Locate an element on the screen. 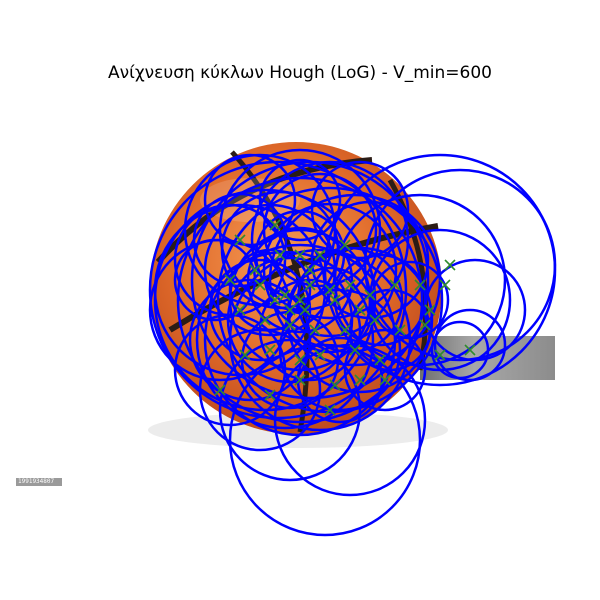 The width and height of the screenshot is (600, 600). circle-centers is located at coordinates (345, 317).